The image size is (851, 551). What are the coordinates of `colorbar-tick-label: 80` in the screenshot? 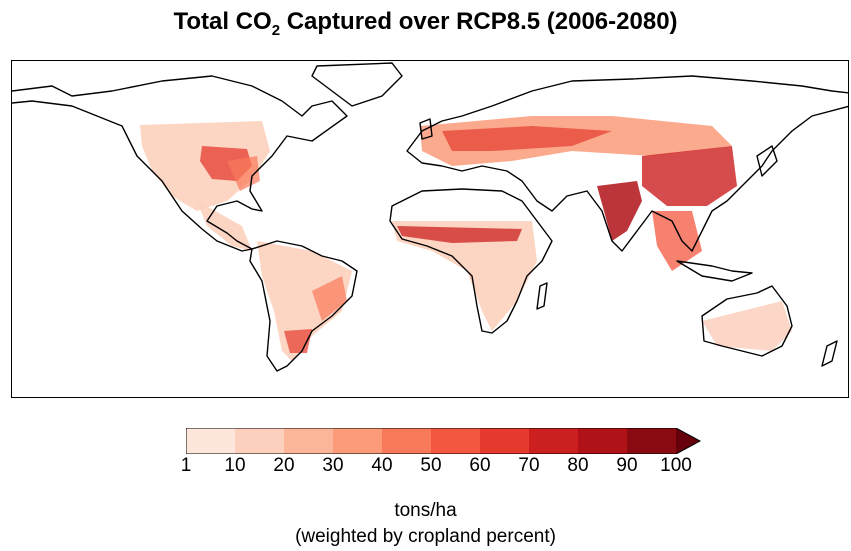 It's located at (578, 465).